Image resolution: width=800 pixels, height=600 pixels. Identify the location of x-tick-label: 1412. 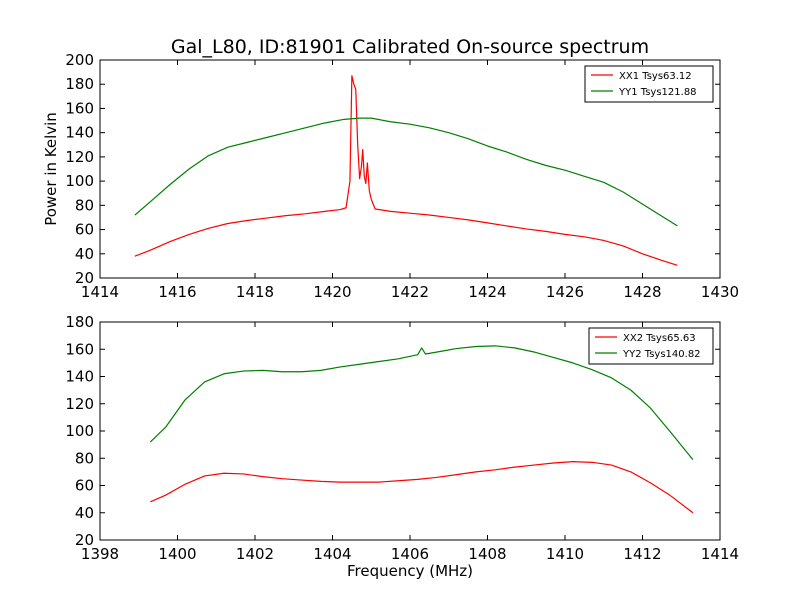
(642, 554).